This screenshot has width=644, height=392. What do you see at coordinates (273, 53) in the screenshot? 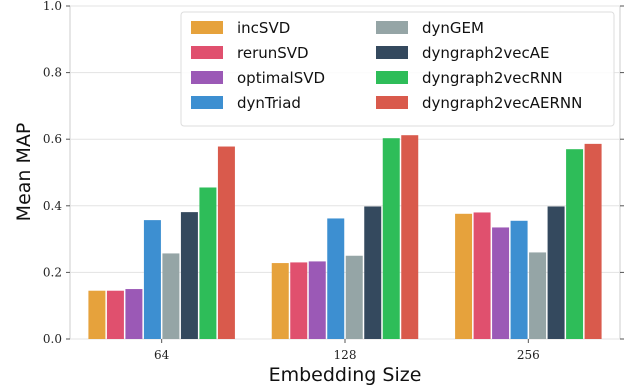
I see `legend-label-rerunSVD: rerunSVD` at bounding box center [273, 53].